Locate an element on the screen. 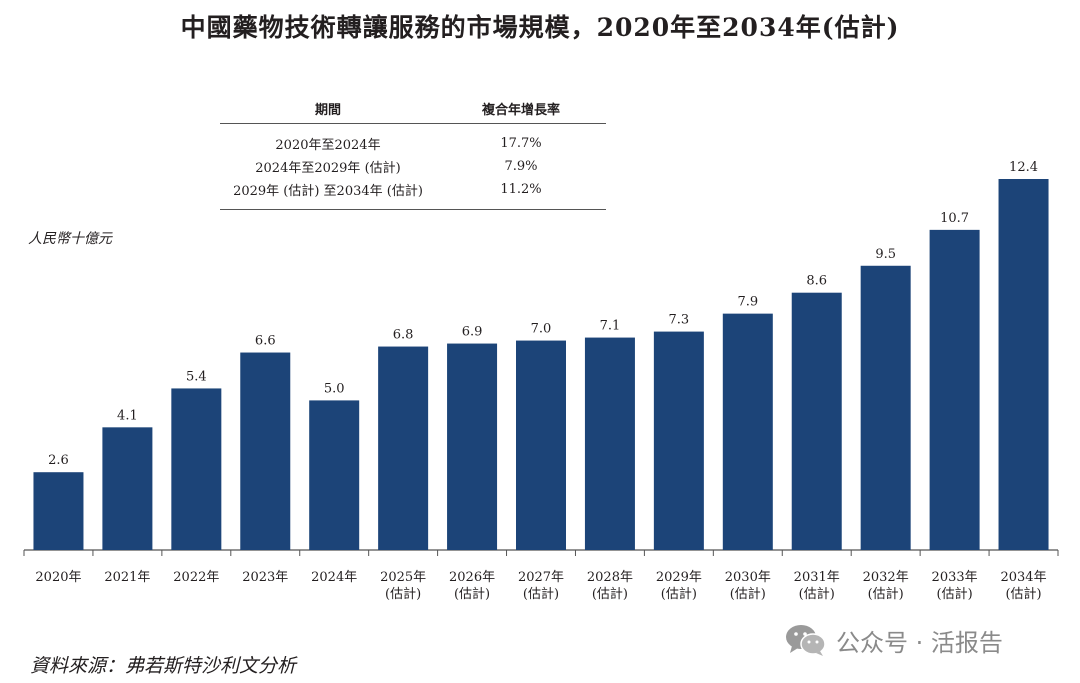 The height and width of the screenshot is (683, 1080). x-tick-label: 2032年 is located at coordinates (886, 577).